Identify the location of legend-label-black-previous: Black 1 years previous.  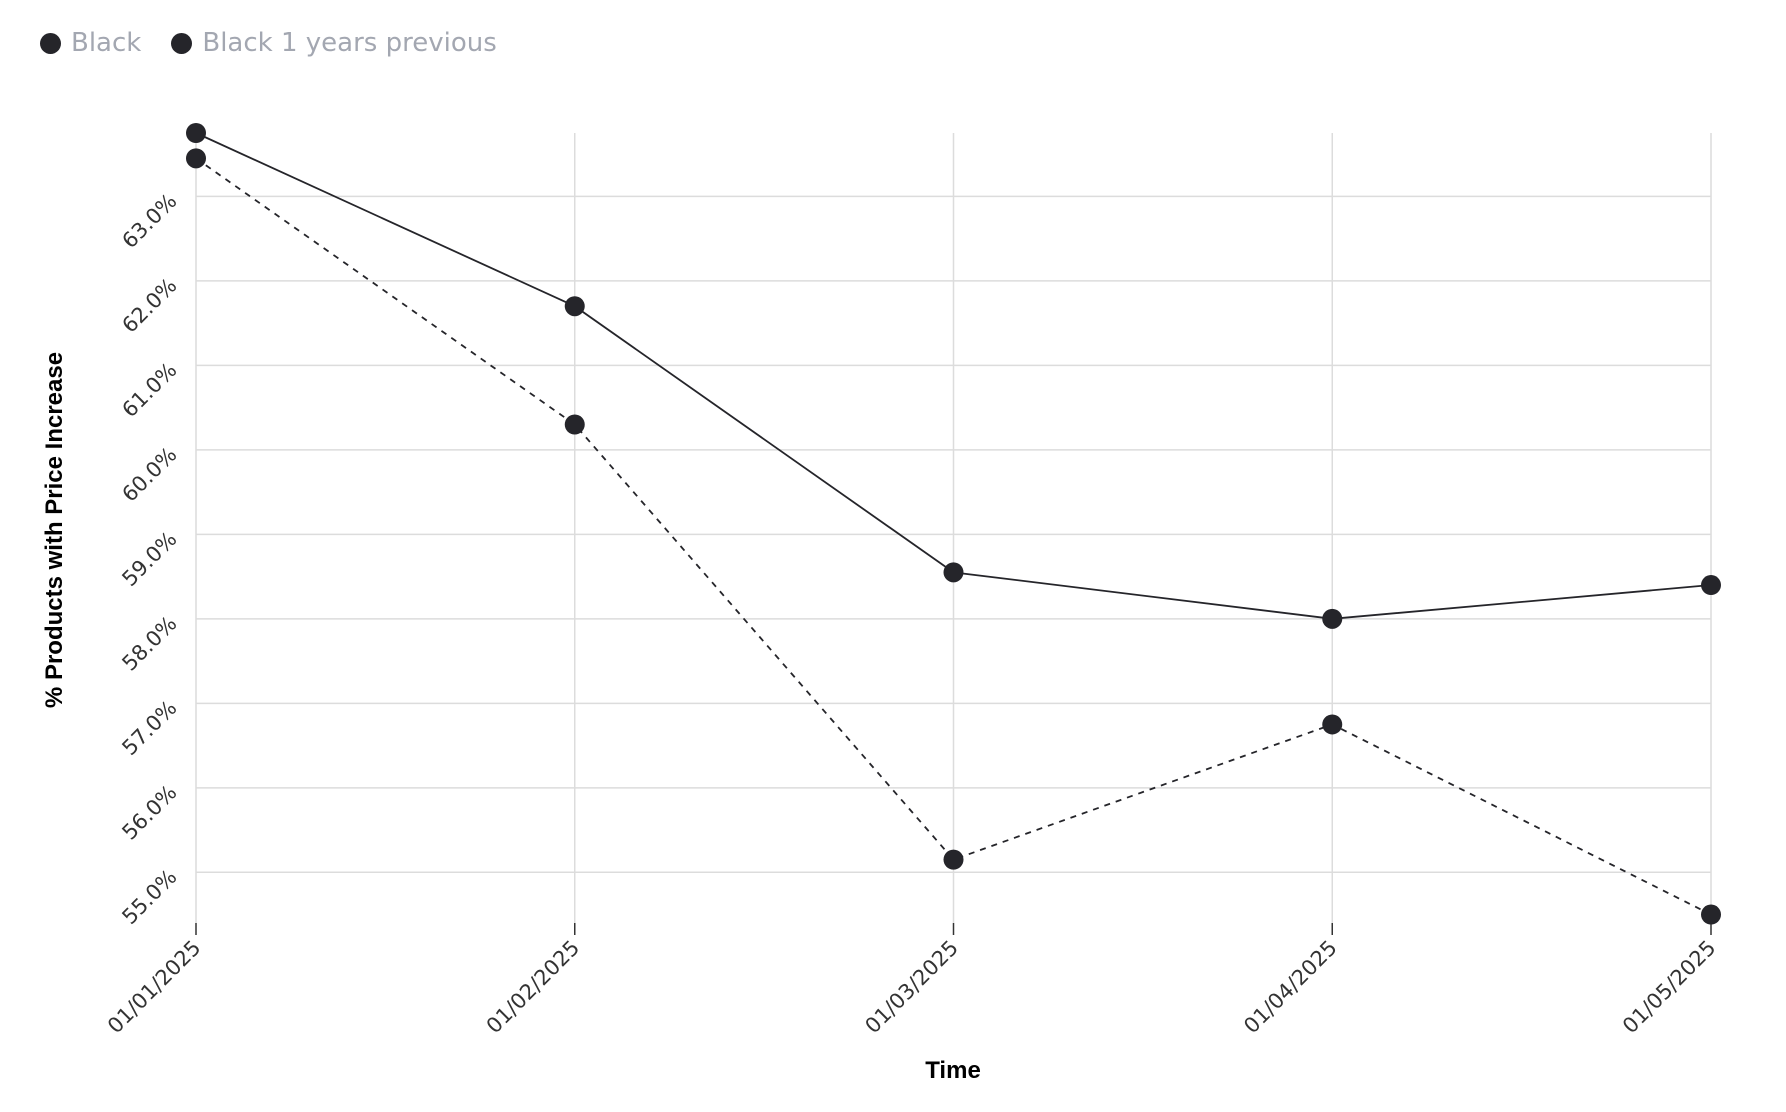
(349, 43).